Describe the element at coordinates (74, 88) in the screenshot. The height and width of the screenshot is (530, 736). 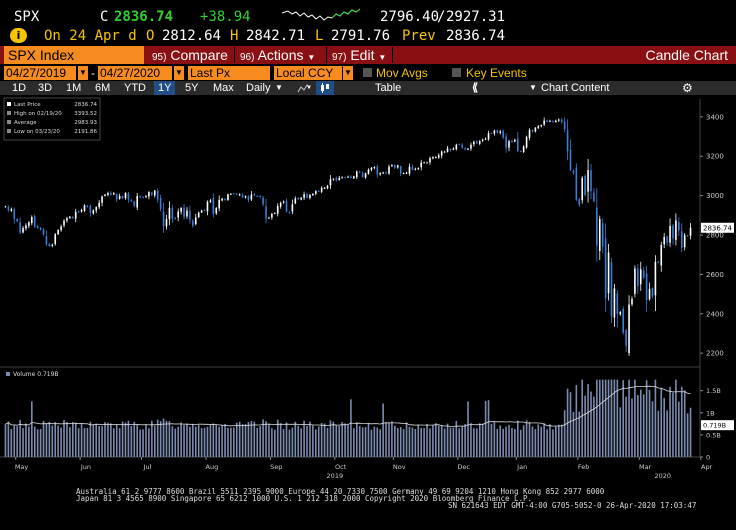
I see `period-1m: 1M` at that location.